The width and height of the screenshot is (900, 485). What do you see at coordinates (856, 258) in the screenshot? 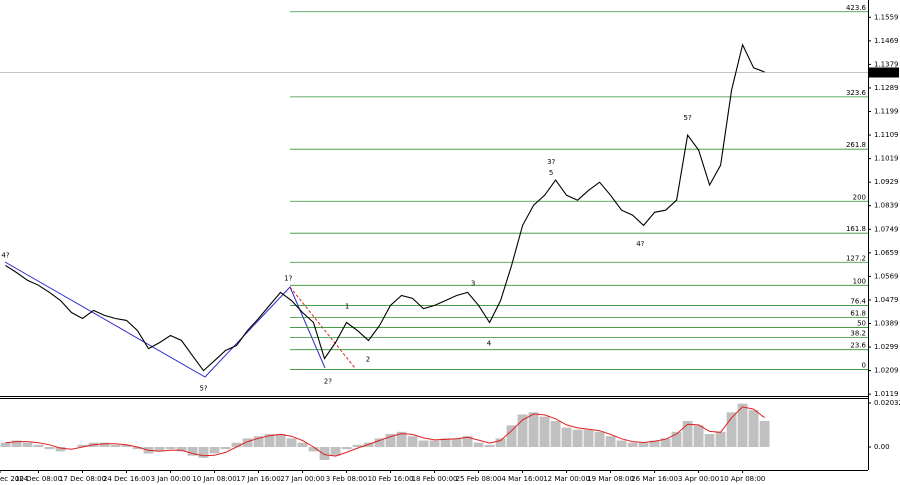
I see `fib-level-label: 127.2` at bounding box center [856, 258].